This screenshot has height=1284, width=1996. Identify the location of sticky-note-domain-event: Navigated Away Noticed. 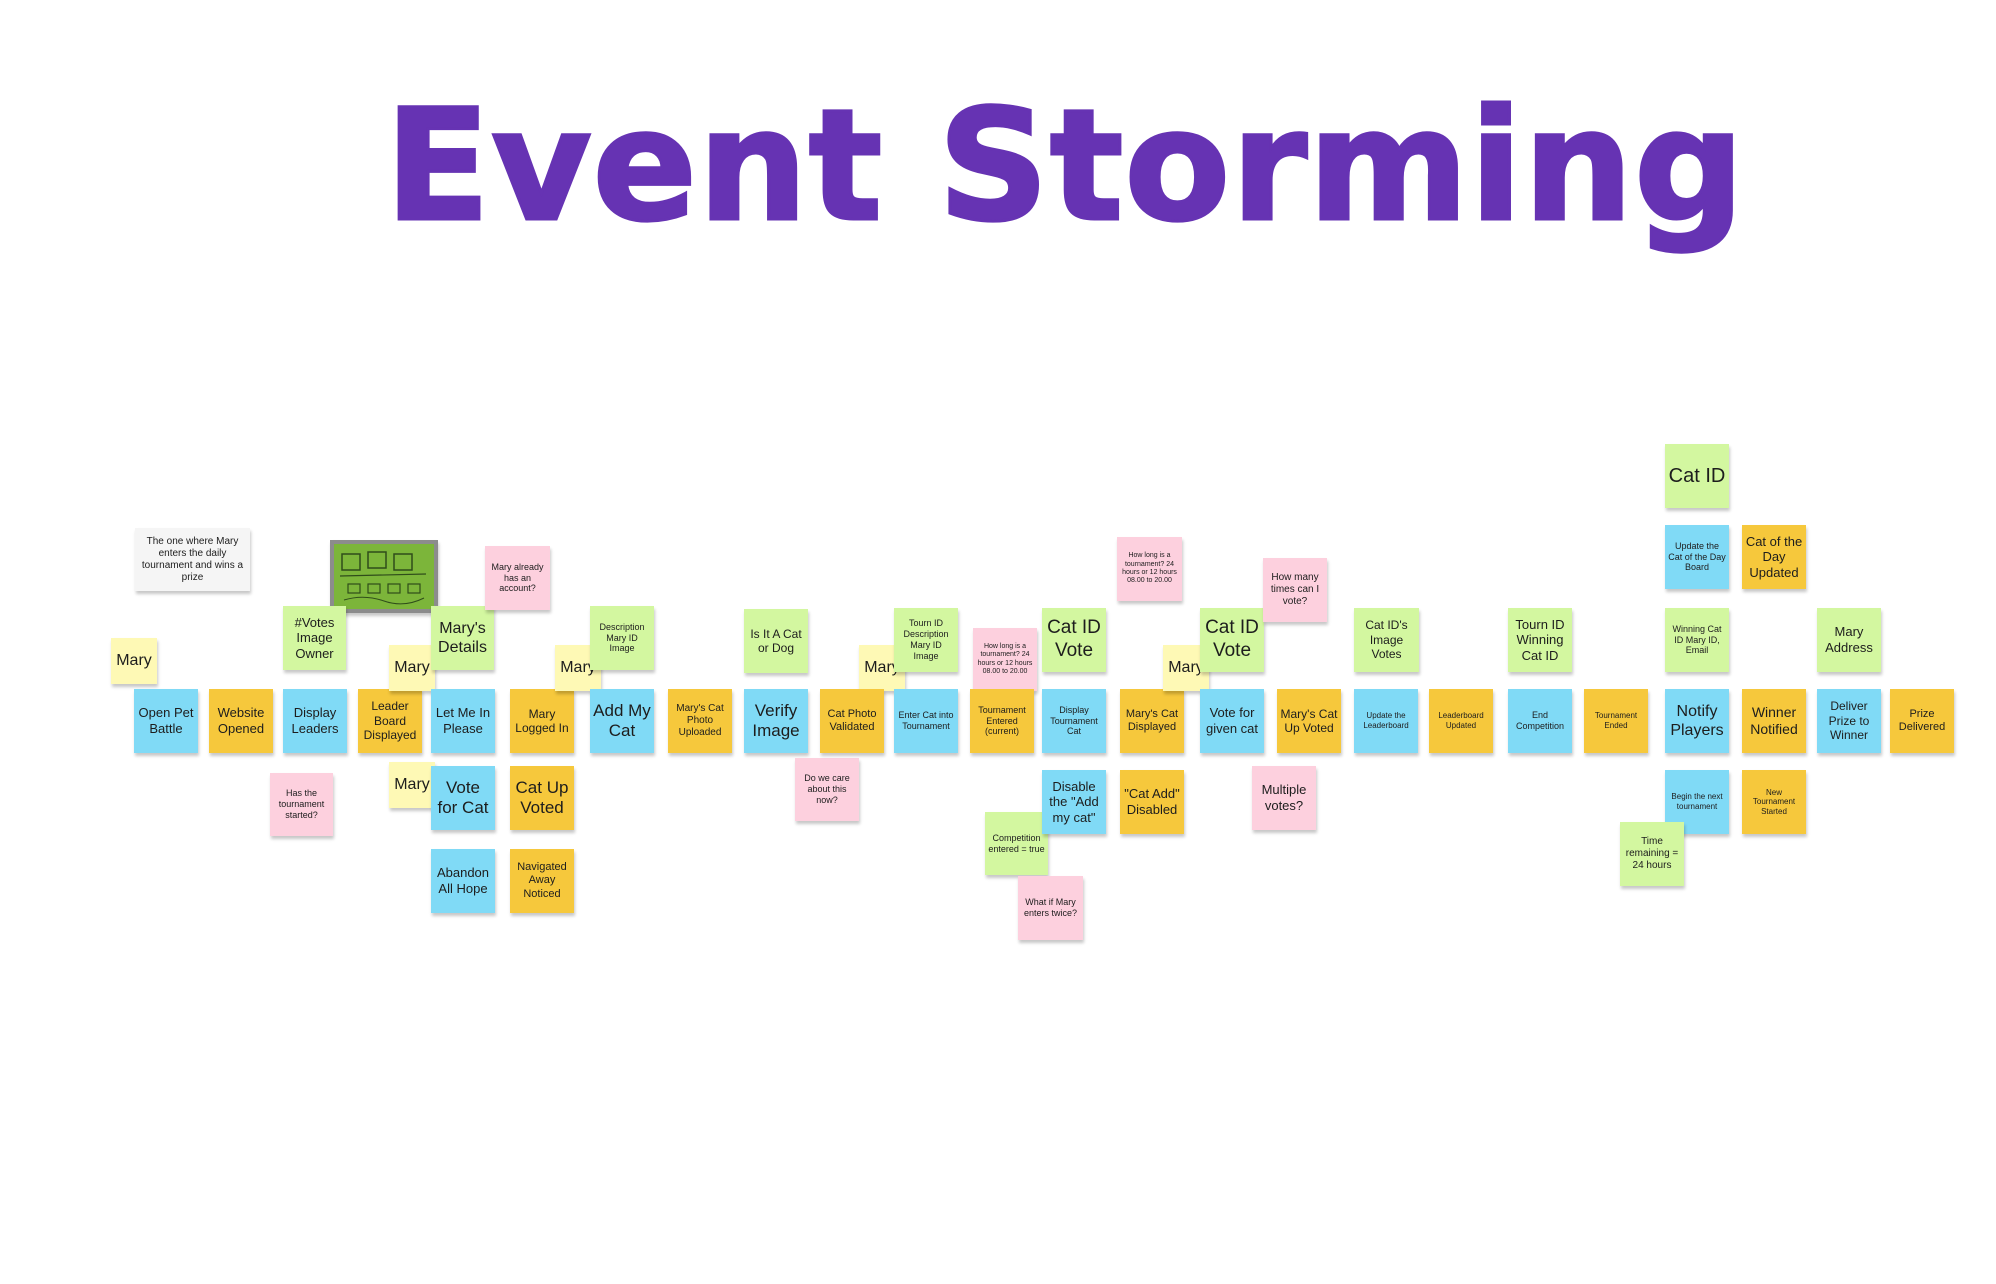
(542, 881).